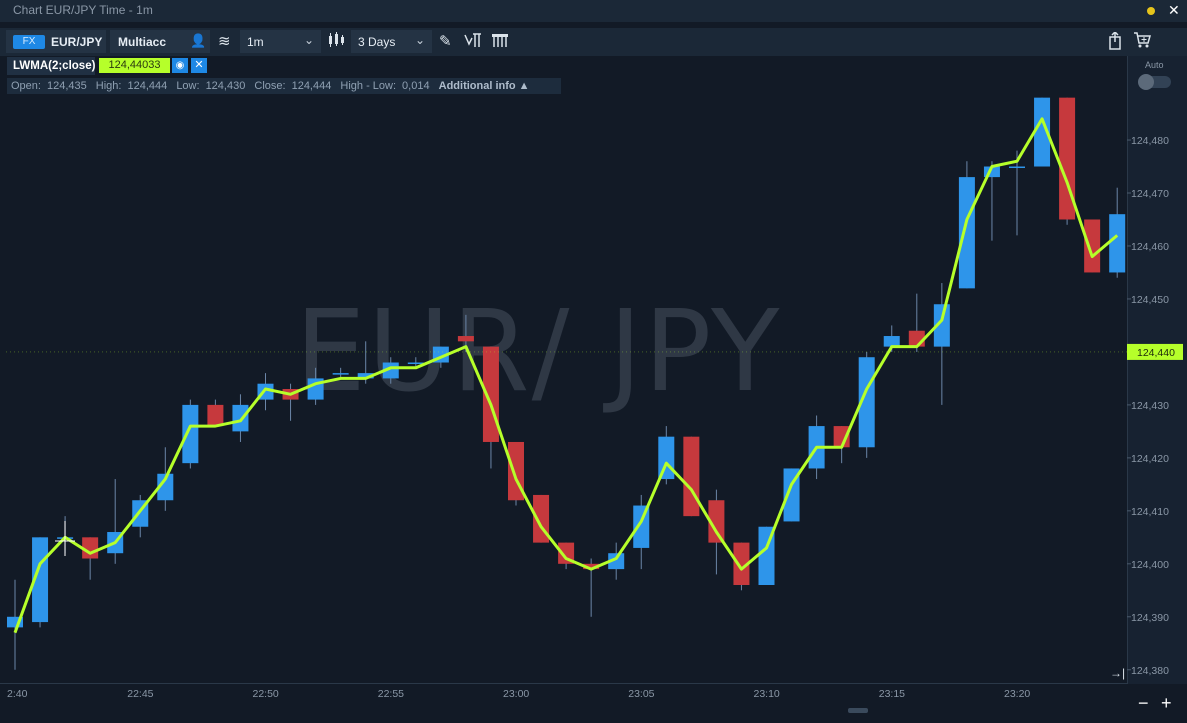 The width and height of the screenshot is (1187, 723). Describe the element at coordinates (563, 694) in the screenshot. I see `time-axis` at that location.